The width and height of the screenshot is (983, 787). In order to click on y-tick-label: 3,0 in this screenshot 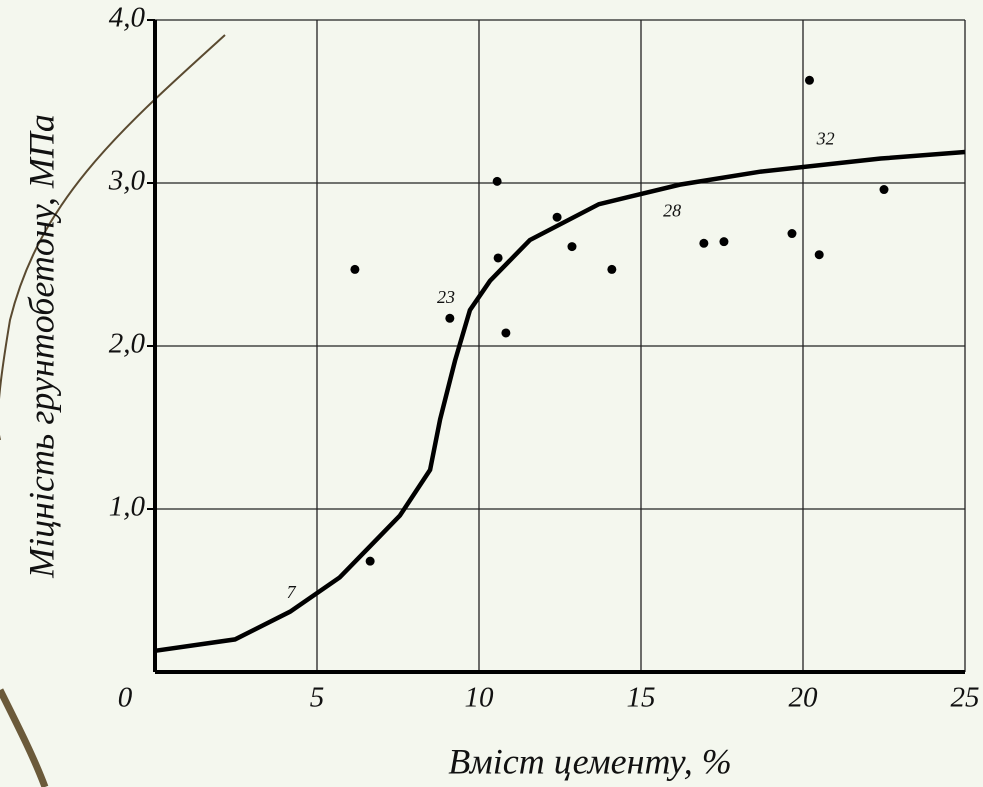, I will do `click(127, 181)`.